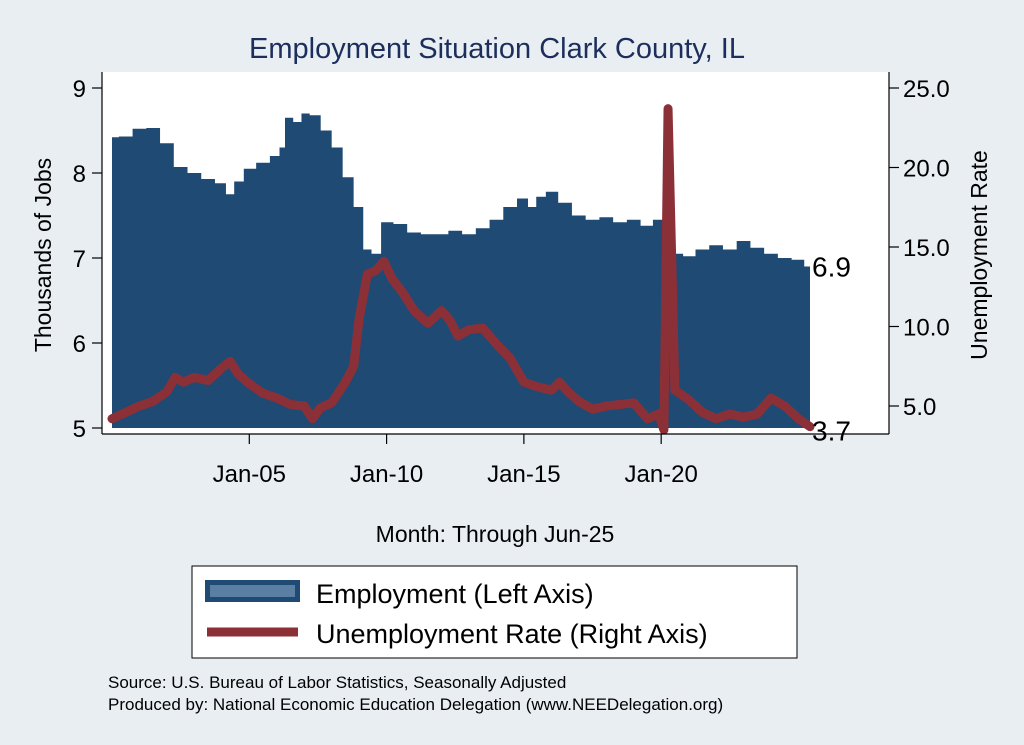 The image size is (1024, 745). Describe the element at coordinates (455, 461) in the screenshot. I see `x-ticks: Jan-05 Jan-10 Jan-15 Jan-20` at that location.